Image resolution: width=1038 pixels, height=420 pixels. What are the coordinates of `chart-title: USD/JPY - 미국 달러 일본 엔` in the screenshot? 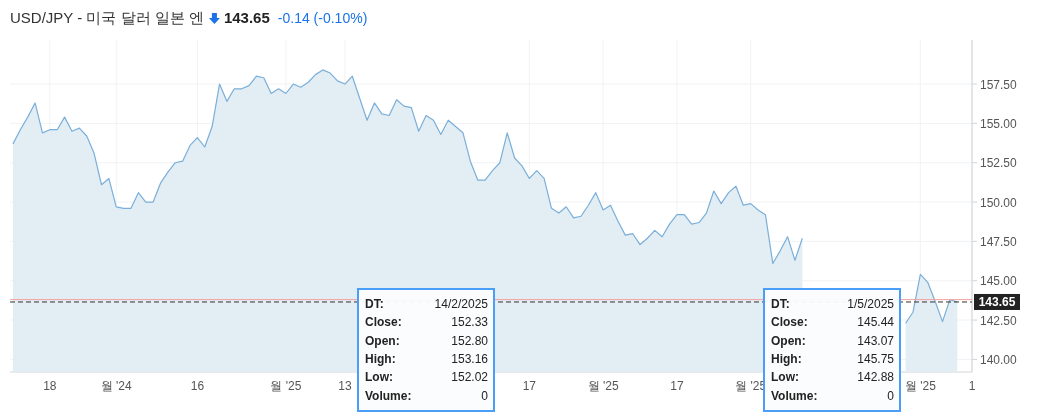 It's located at (107, 17).